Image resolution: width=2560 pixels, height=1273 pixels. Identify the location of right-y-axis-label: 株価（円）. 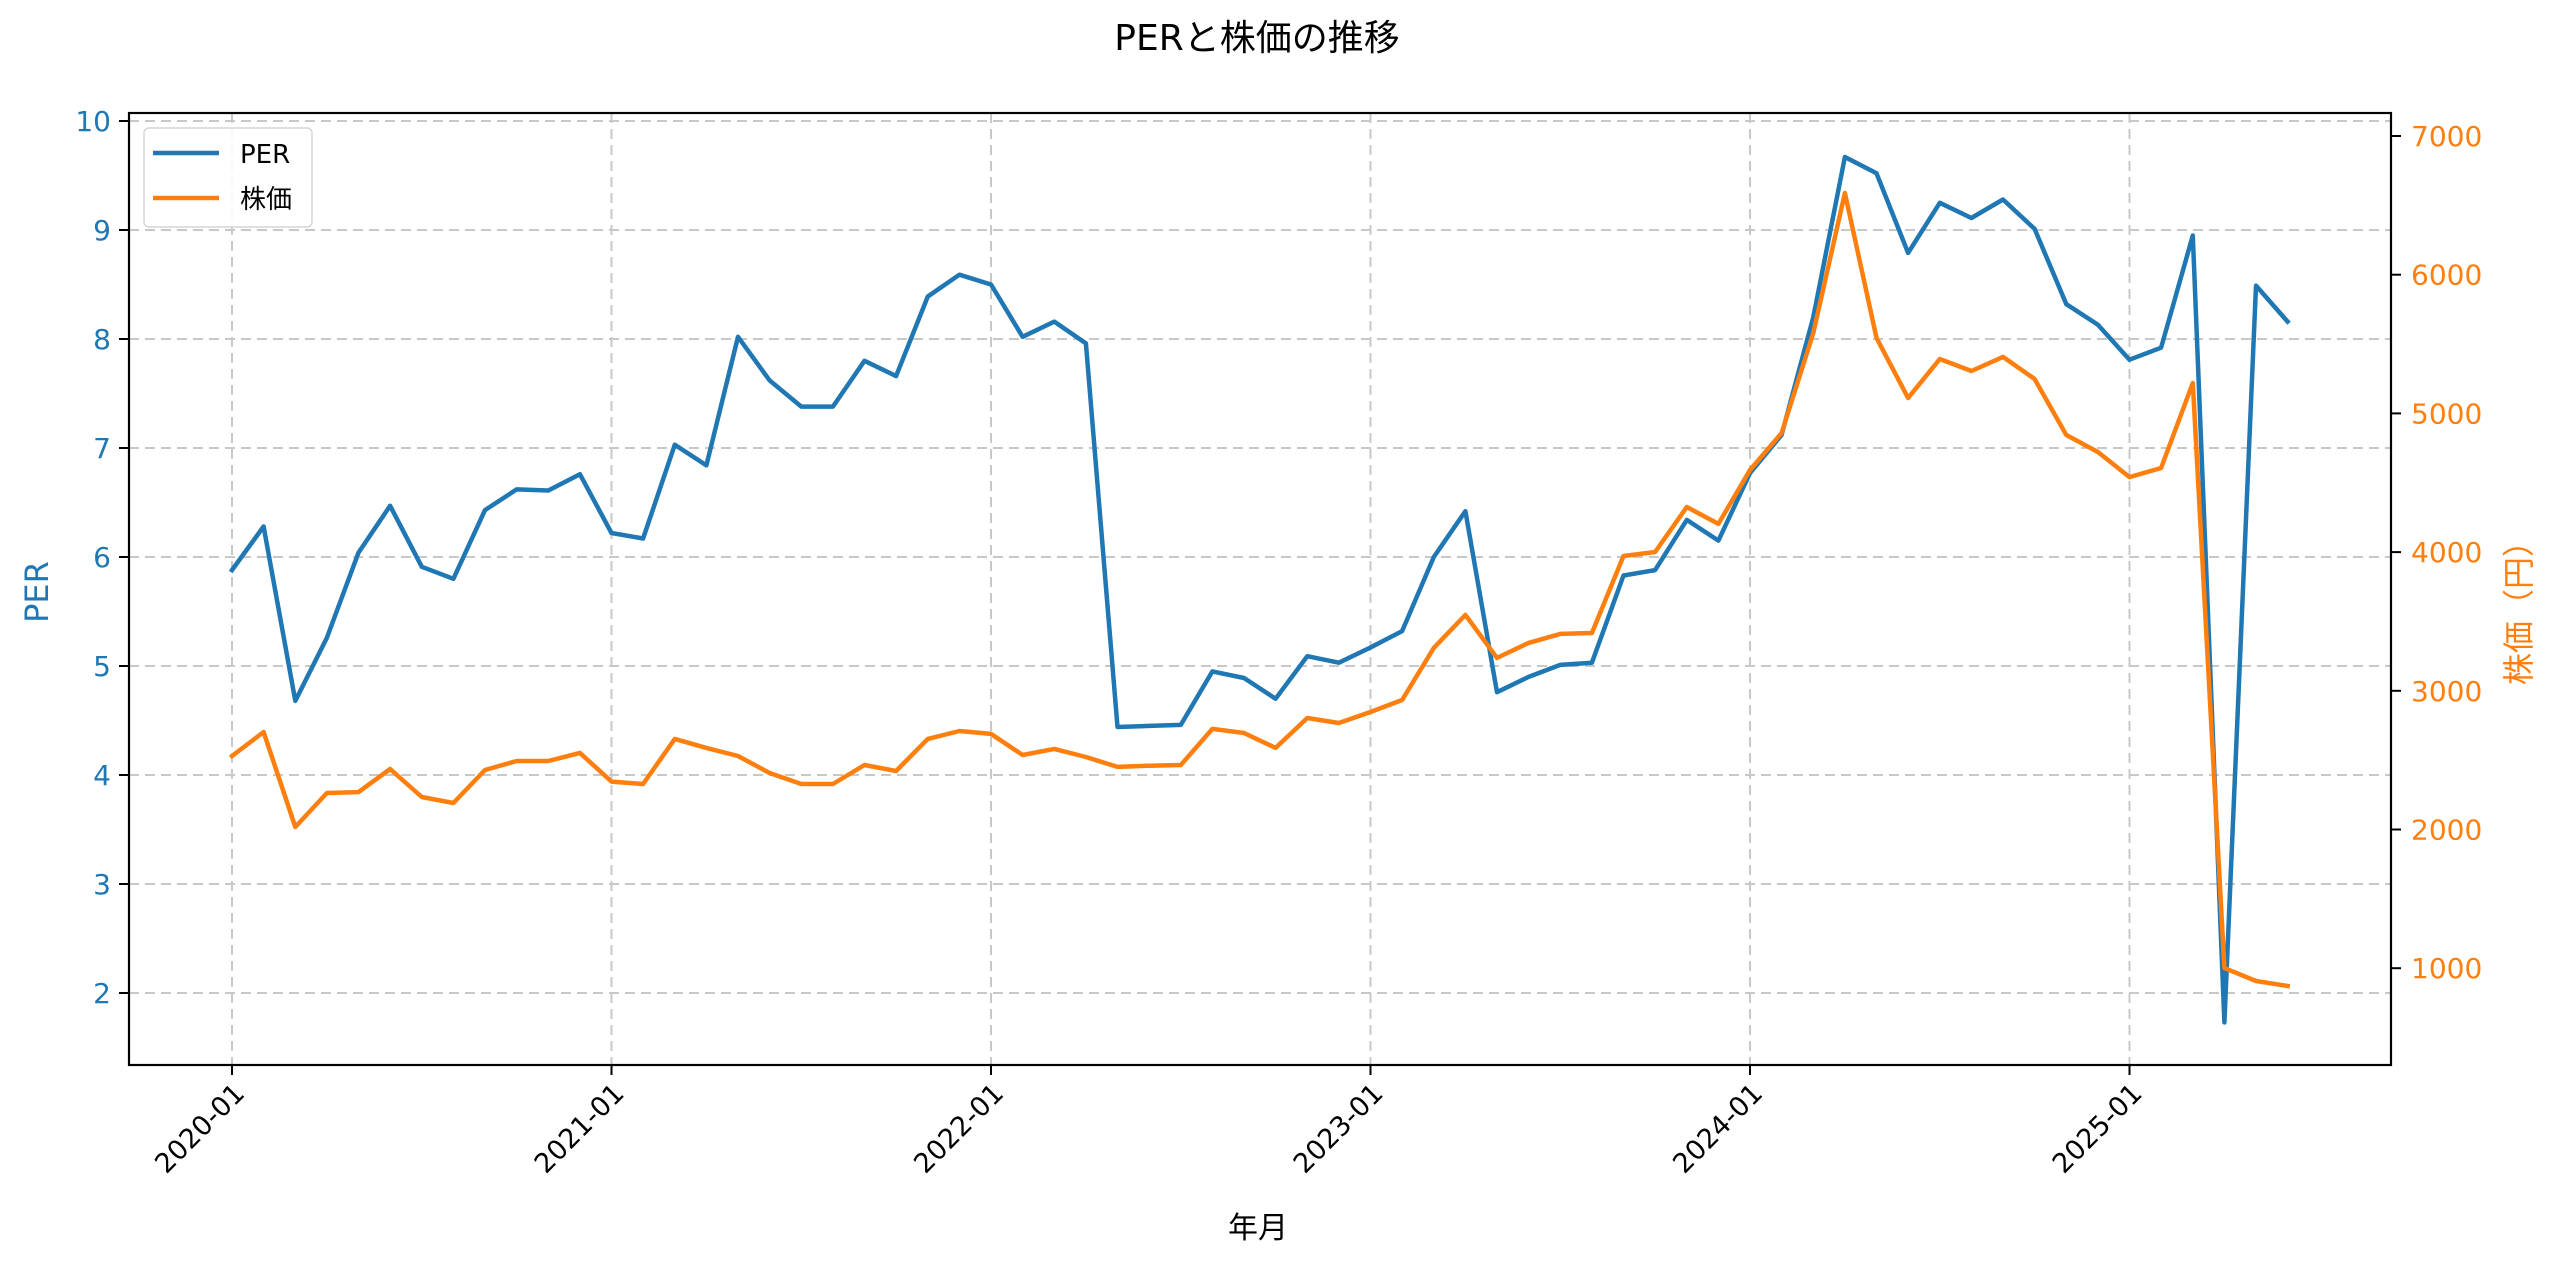
(2519, 605).